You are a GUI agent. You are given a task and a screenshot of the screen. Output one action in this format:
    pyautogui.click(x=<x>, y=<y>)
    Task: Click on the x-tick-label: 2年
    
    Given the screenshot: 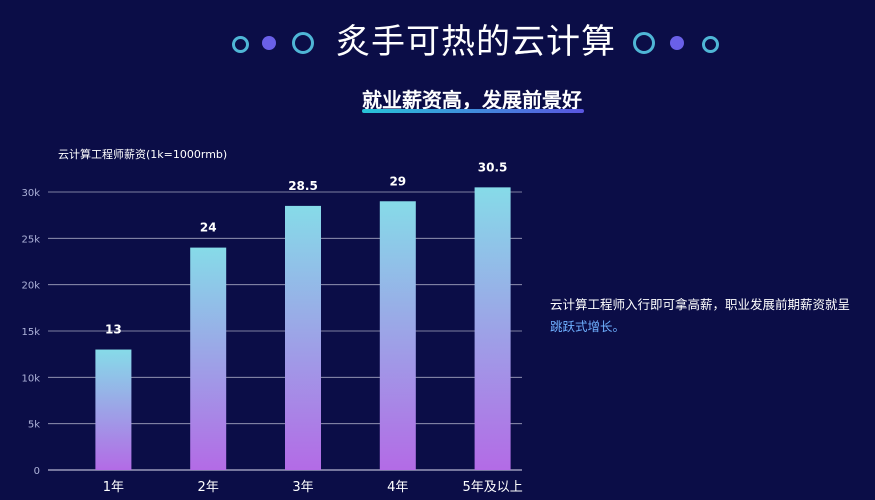 What is the action you would take?
    pyautogui.click(x=208, y=487)
    